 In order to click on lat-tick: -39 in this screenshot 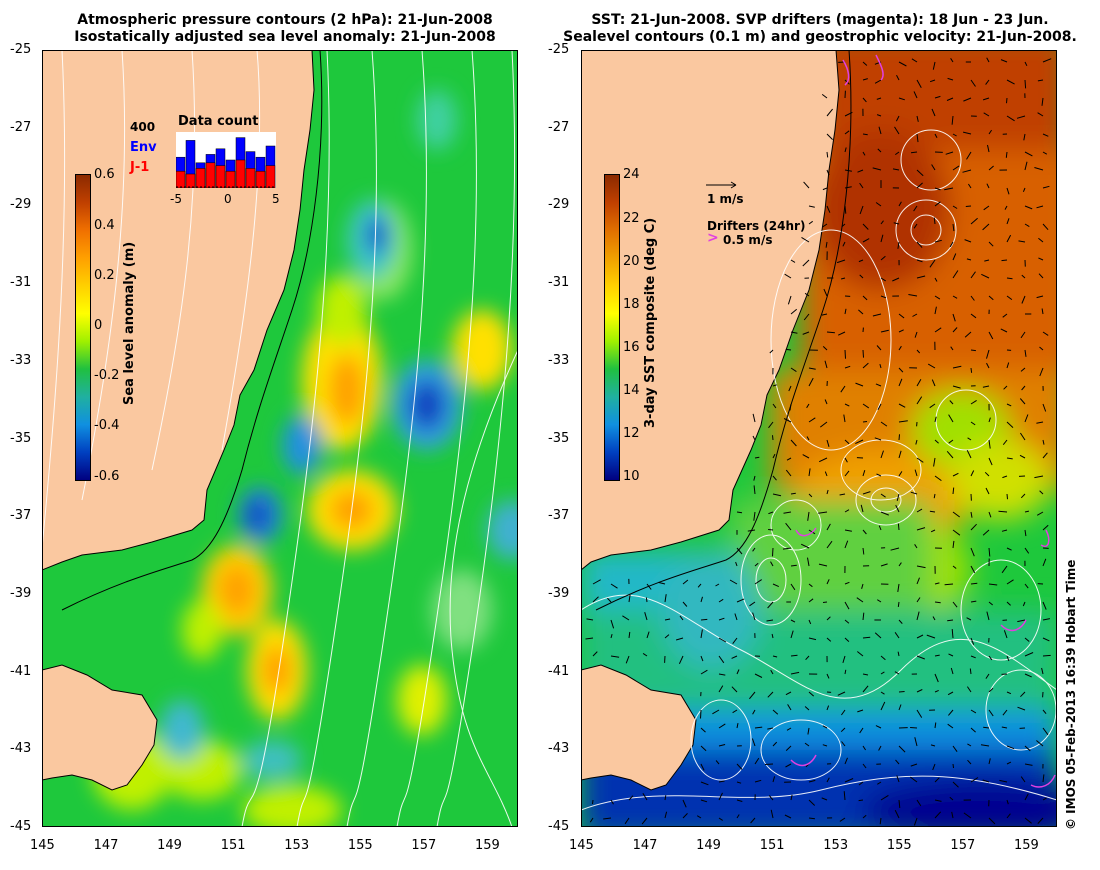, I will do `click(559, 593)`.